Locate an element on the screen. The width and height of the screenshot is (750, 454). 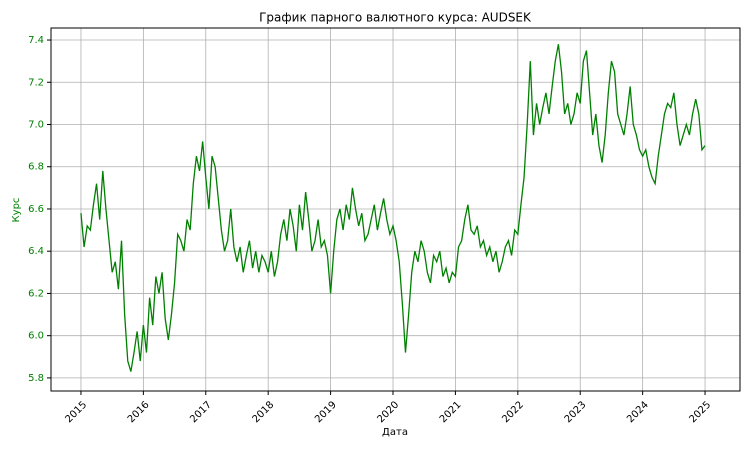
x-tick-label: 2025 is located at coordinates (701, 412).